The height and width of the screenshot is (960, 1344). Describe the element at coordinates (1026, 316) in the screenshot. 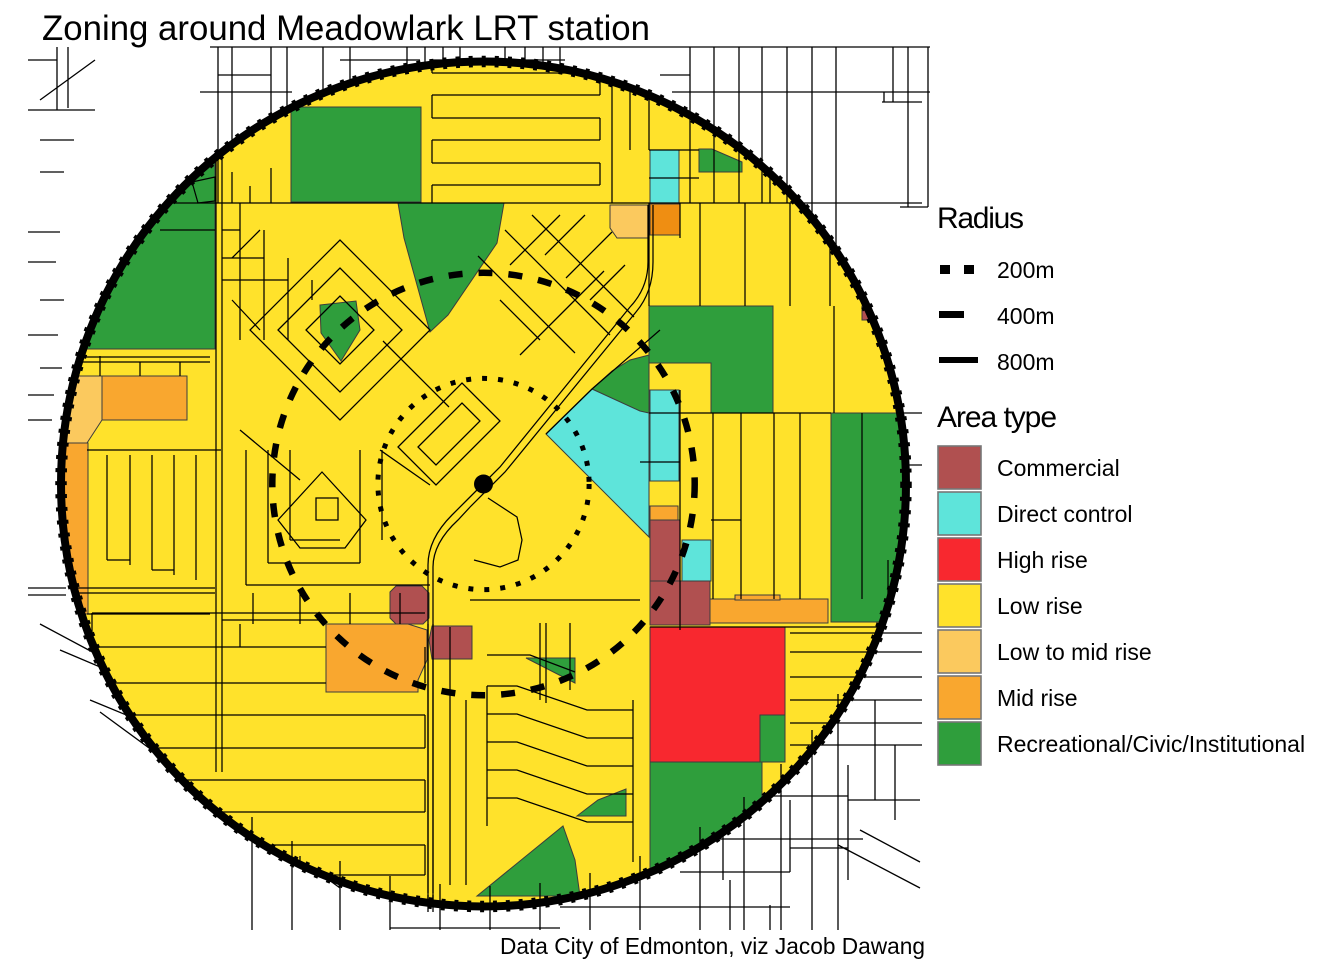

I see `svg-text: 400m` at that location.